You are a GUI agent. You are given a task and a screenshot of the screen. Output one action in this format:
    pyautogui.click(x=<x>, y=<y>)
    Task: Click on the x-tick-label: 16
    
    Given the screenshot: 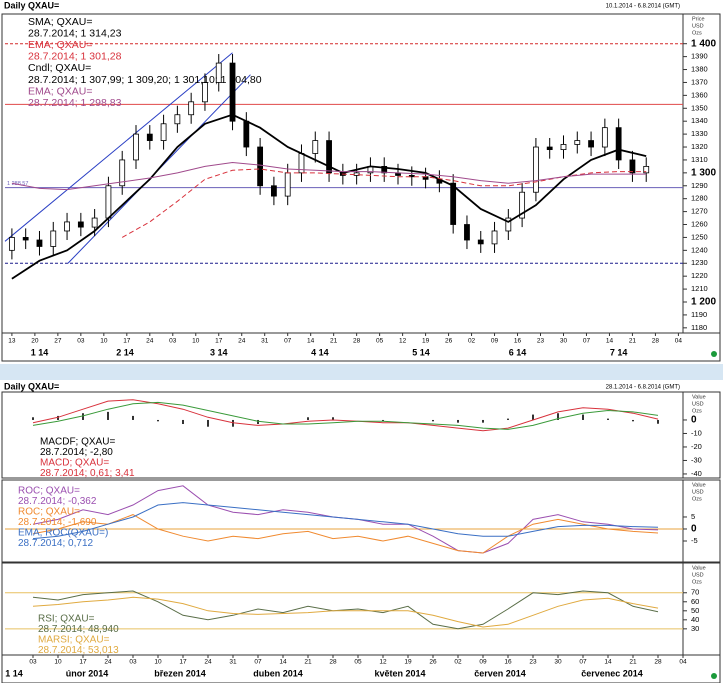 What is the action you would take?
    pyautogui.click(x=518, y=341)
    